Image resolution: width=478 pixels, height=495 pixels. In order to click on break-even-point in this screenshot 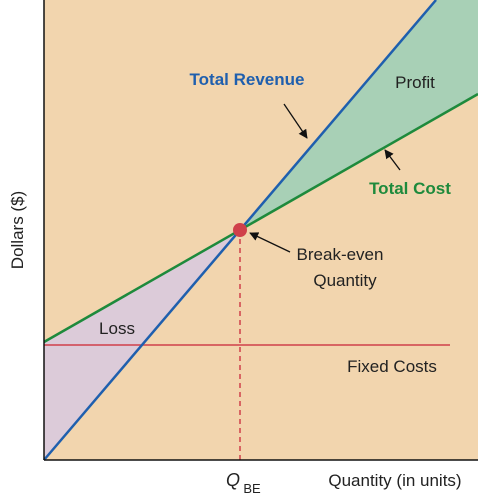, I will do `click(240, 230)`.